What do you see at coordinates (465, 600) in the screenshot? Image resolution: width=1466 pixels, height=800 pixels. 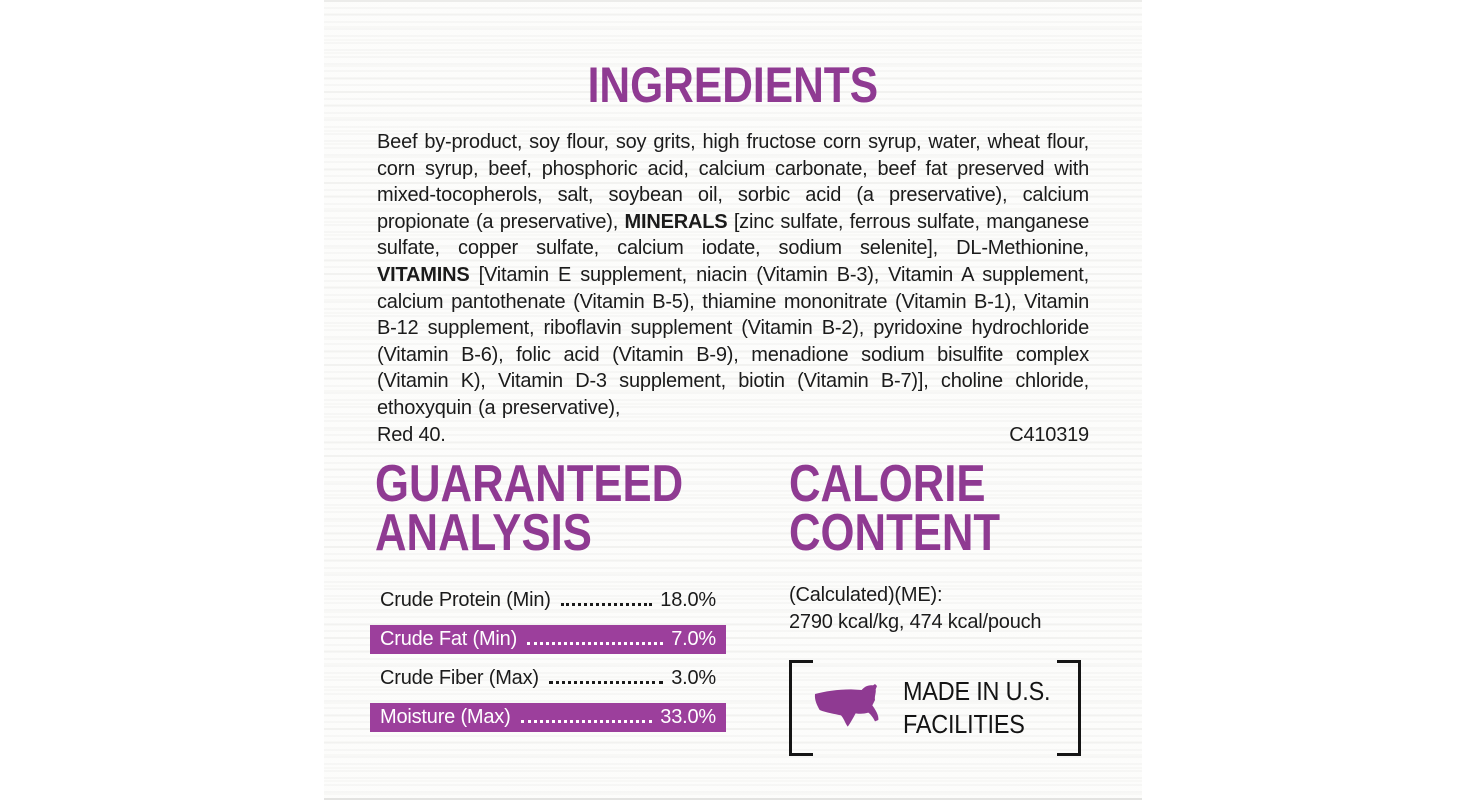 I see `row-label: Crude Protein (Min)` at bounding box center [465, 600].